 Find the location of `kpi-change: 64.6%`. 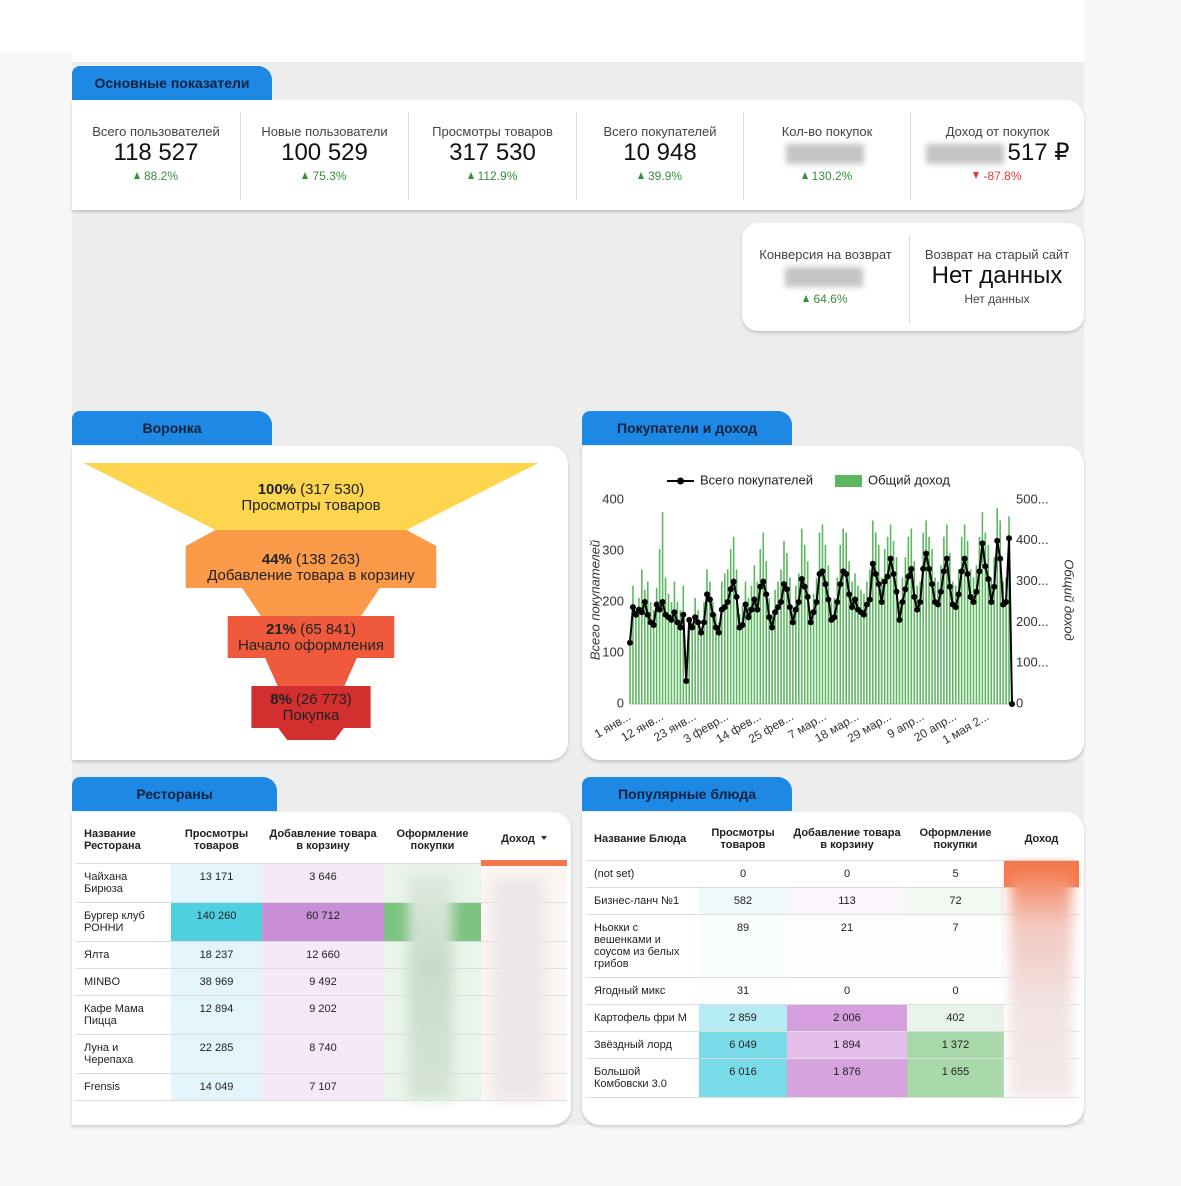

kpi-change: 64.6% is located at coordinates (825, 299).